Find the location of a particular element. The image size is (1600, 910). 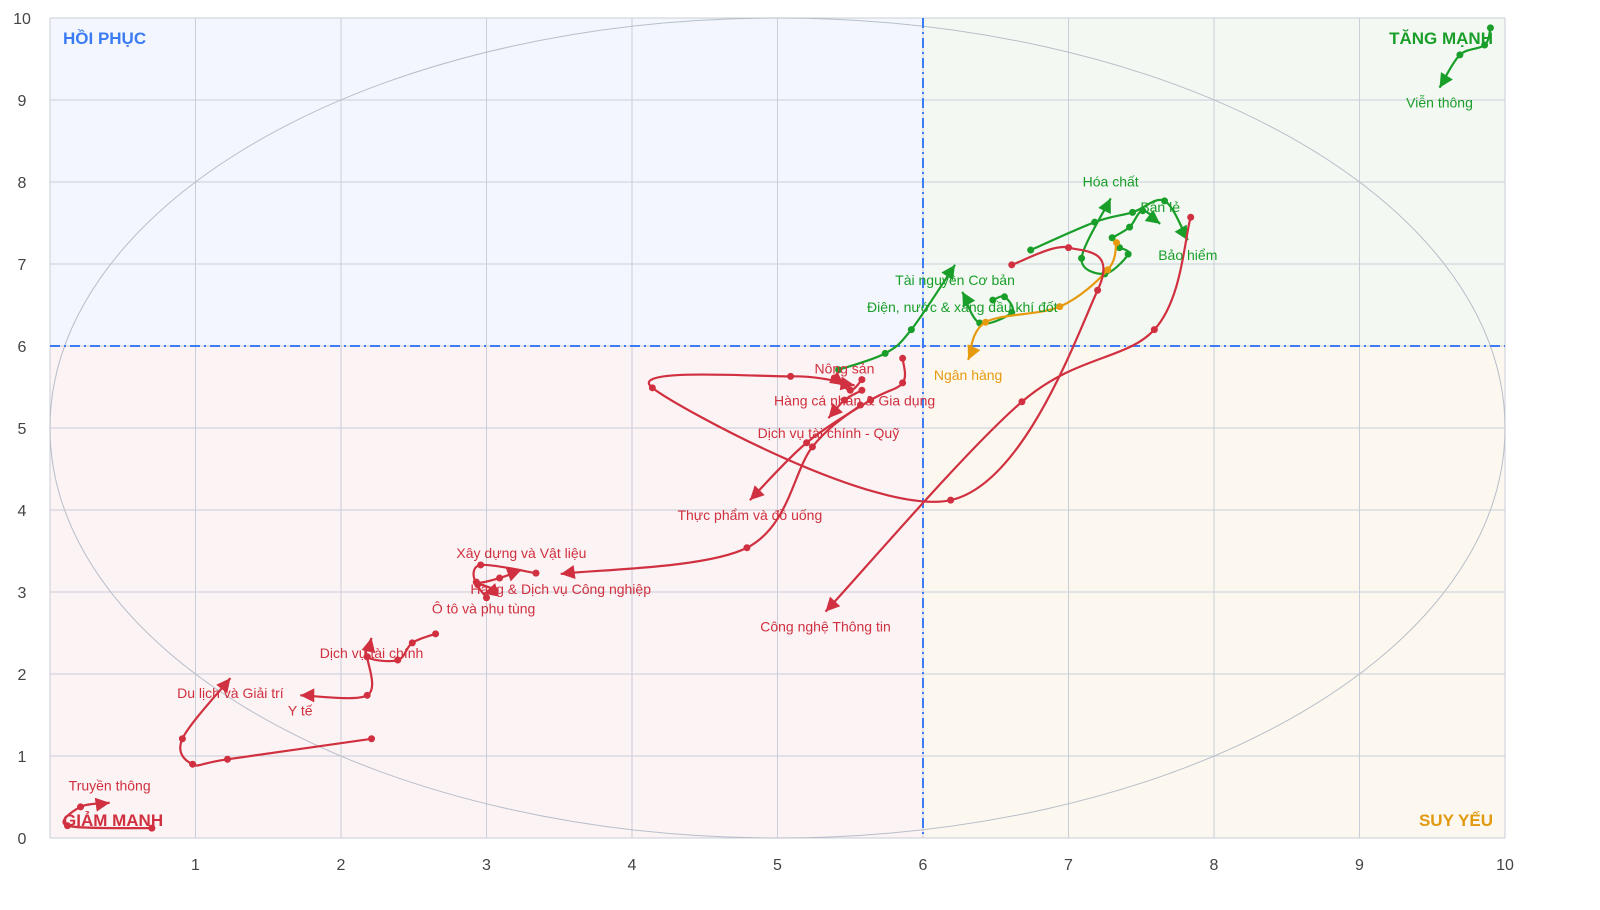

series-label: Viễn thông is located at coordinates (1439, 103).